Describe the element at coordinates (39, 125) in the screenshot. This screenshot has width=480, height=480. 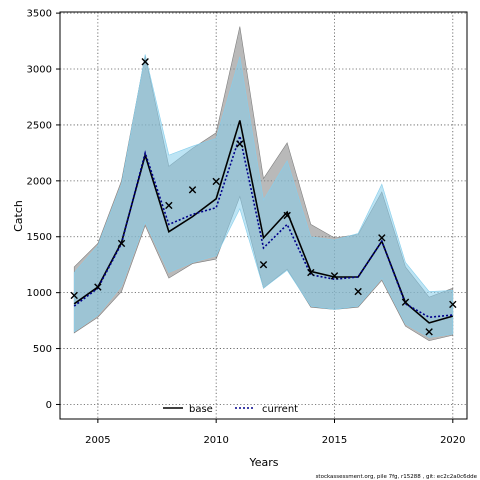
I see `y-tick-label: 2500` at that location.